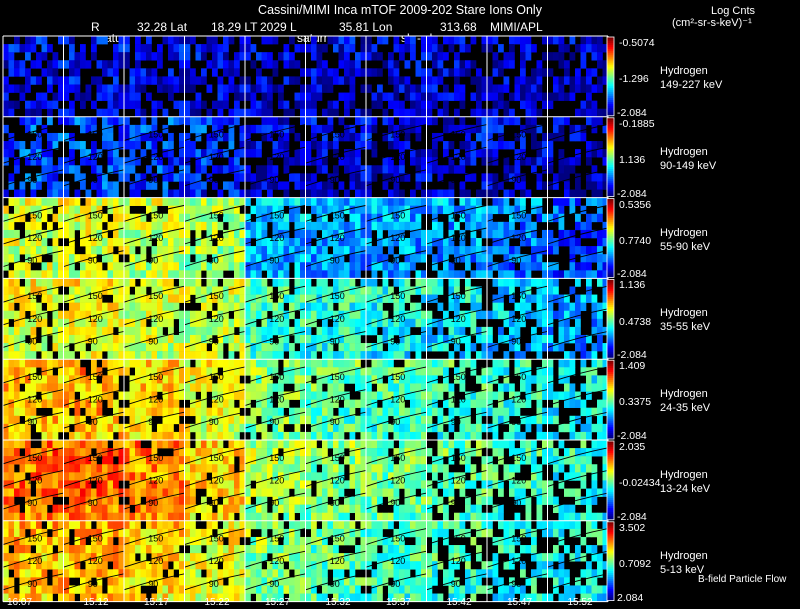 The height and width of the screenshot is (609, 800). I want to click on time-label: 16:07, so click(20, 602).